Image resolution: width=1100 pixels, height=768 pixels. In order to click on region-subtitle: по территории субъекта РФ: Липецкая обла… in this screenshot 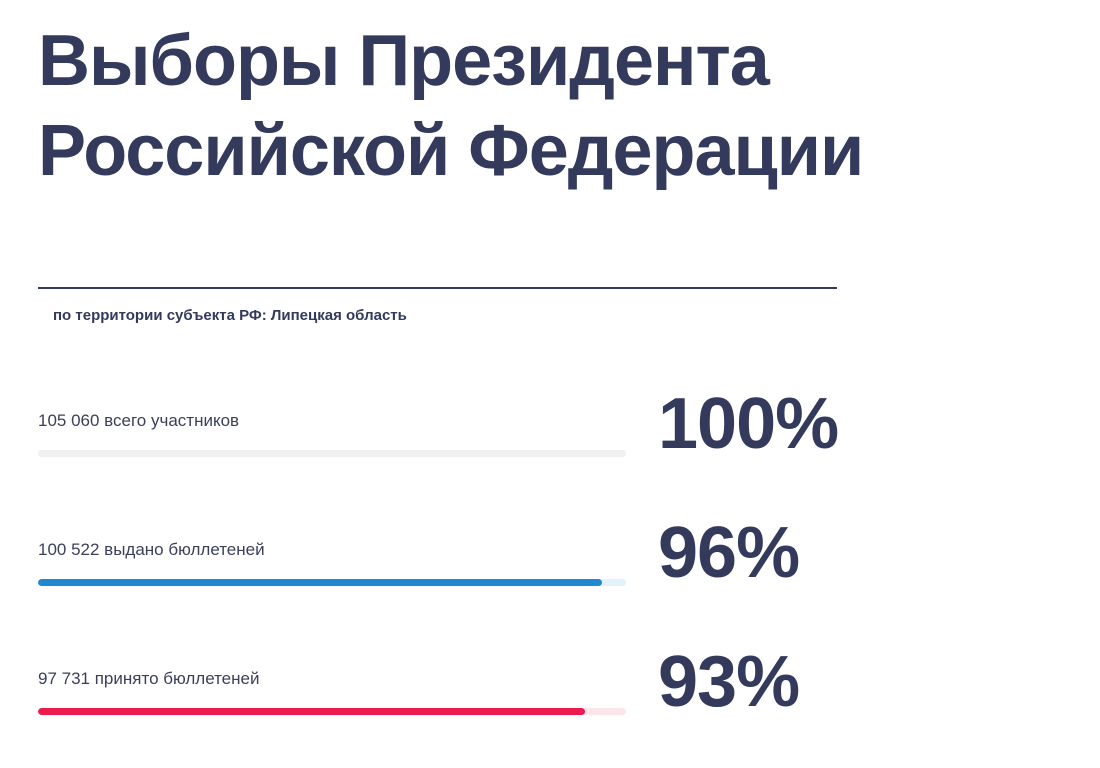, I will do `click(230, 315)`.